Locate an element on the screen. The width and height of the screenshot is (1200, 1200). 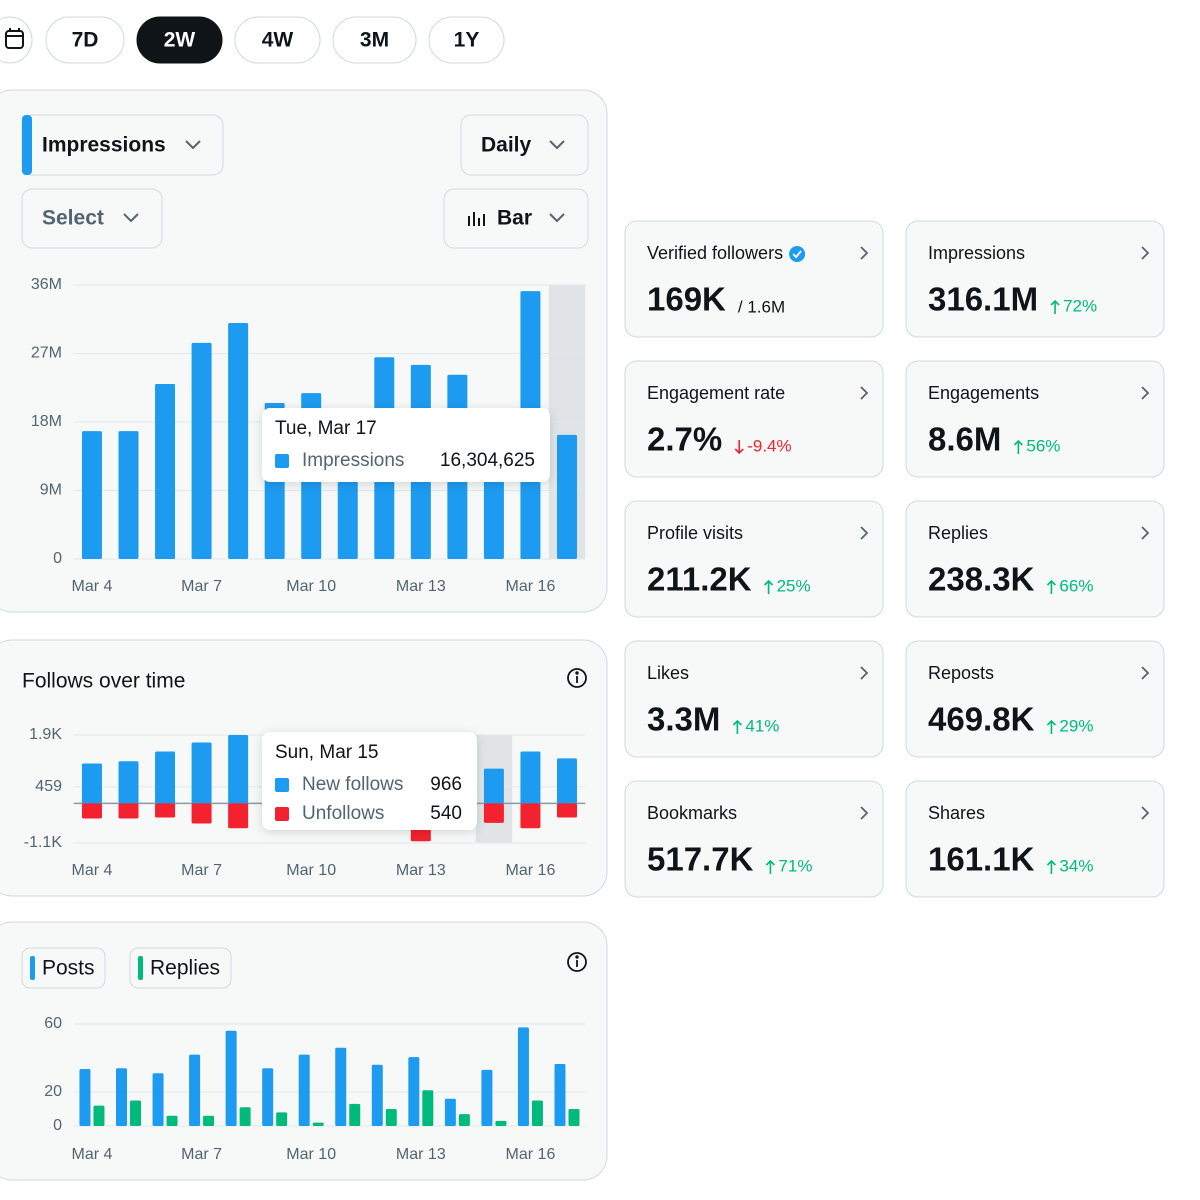
y-tick-label: 27M is located at coordinates (46, 353).